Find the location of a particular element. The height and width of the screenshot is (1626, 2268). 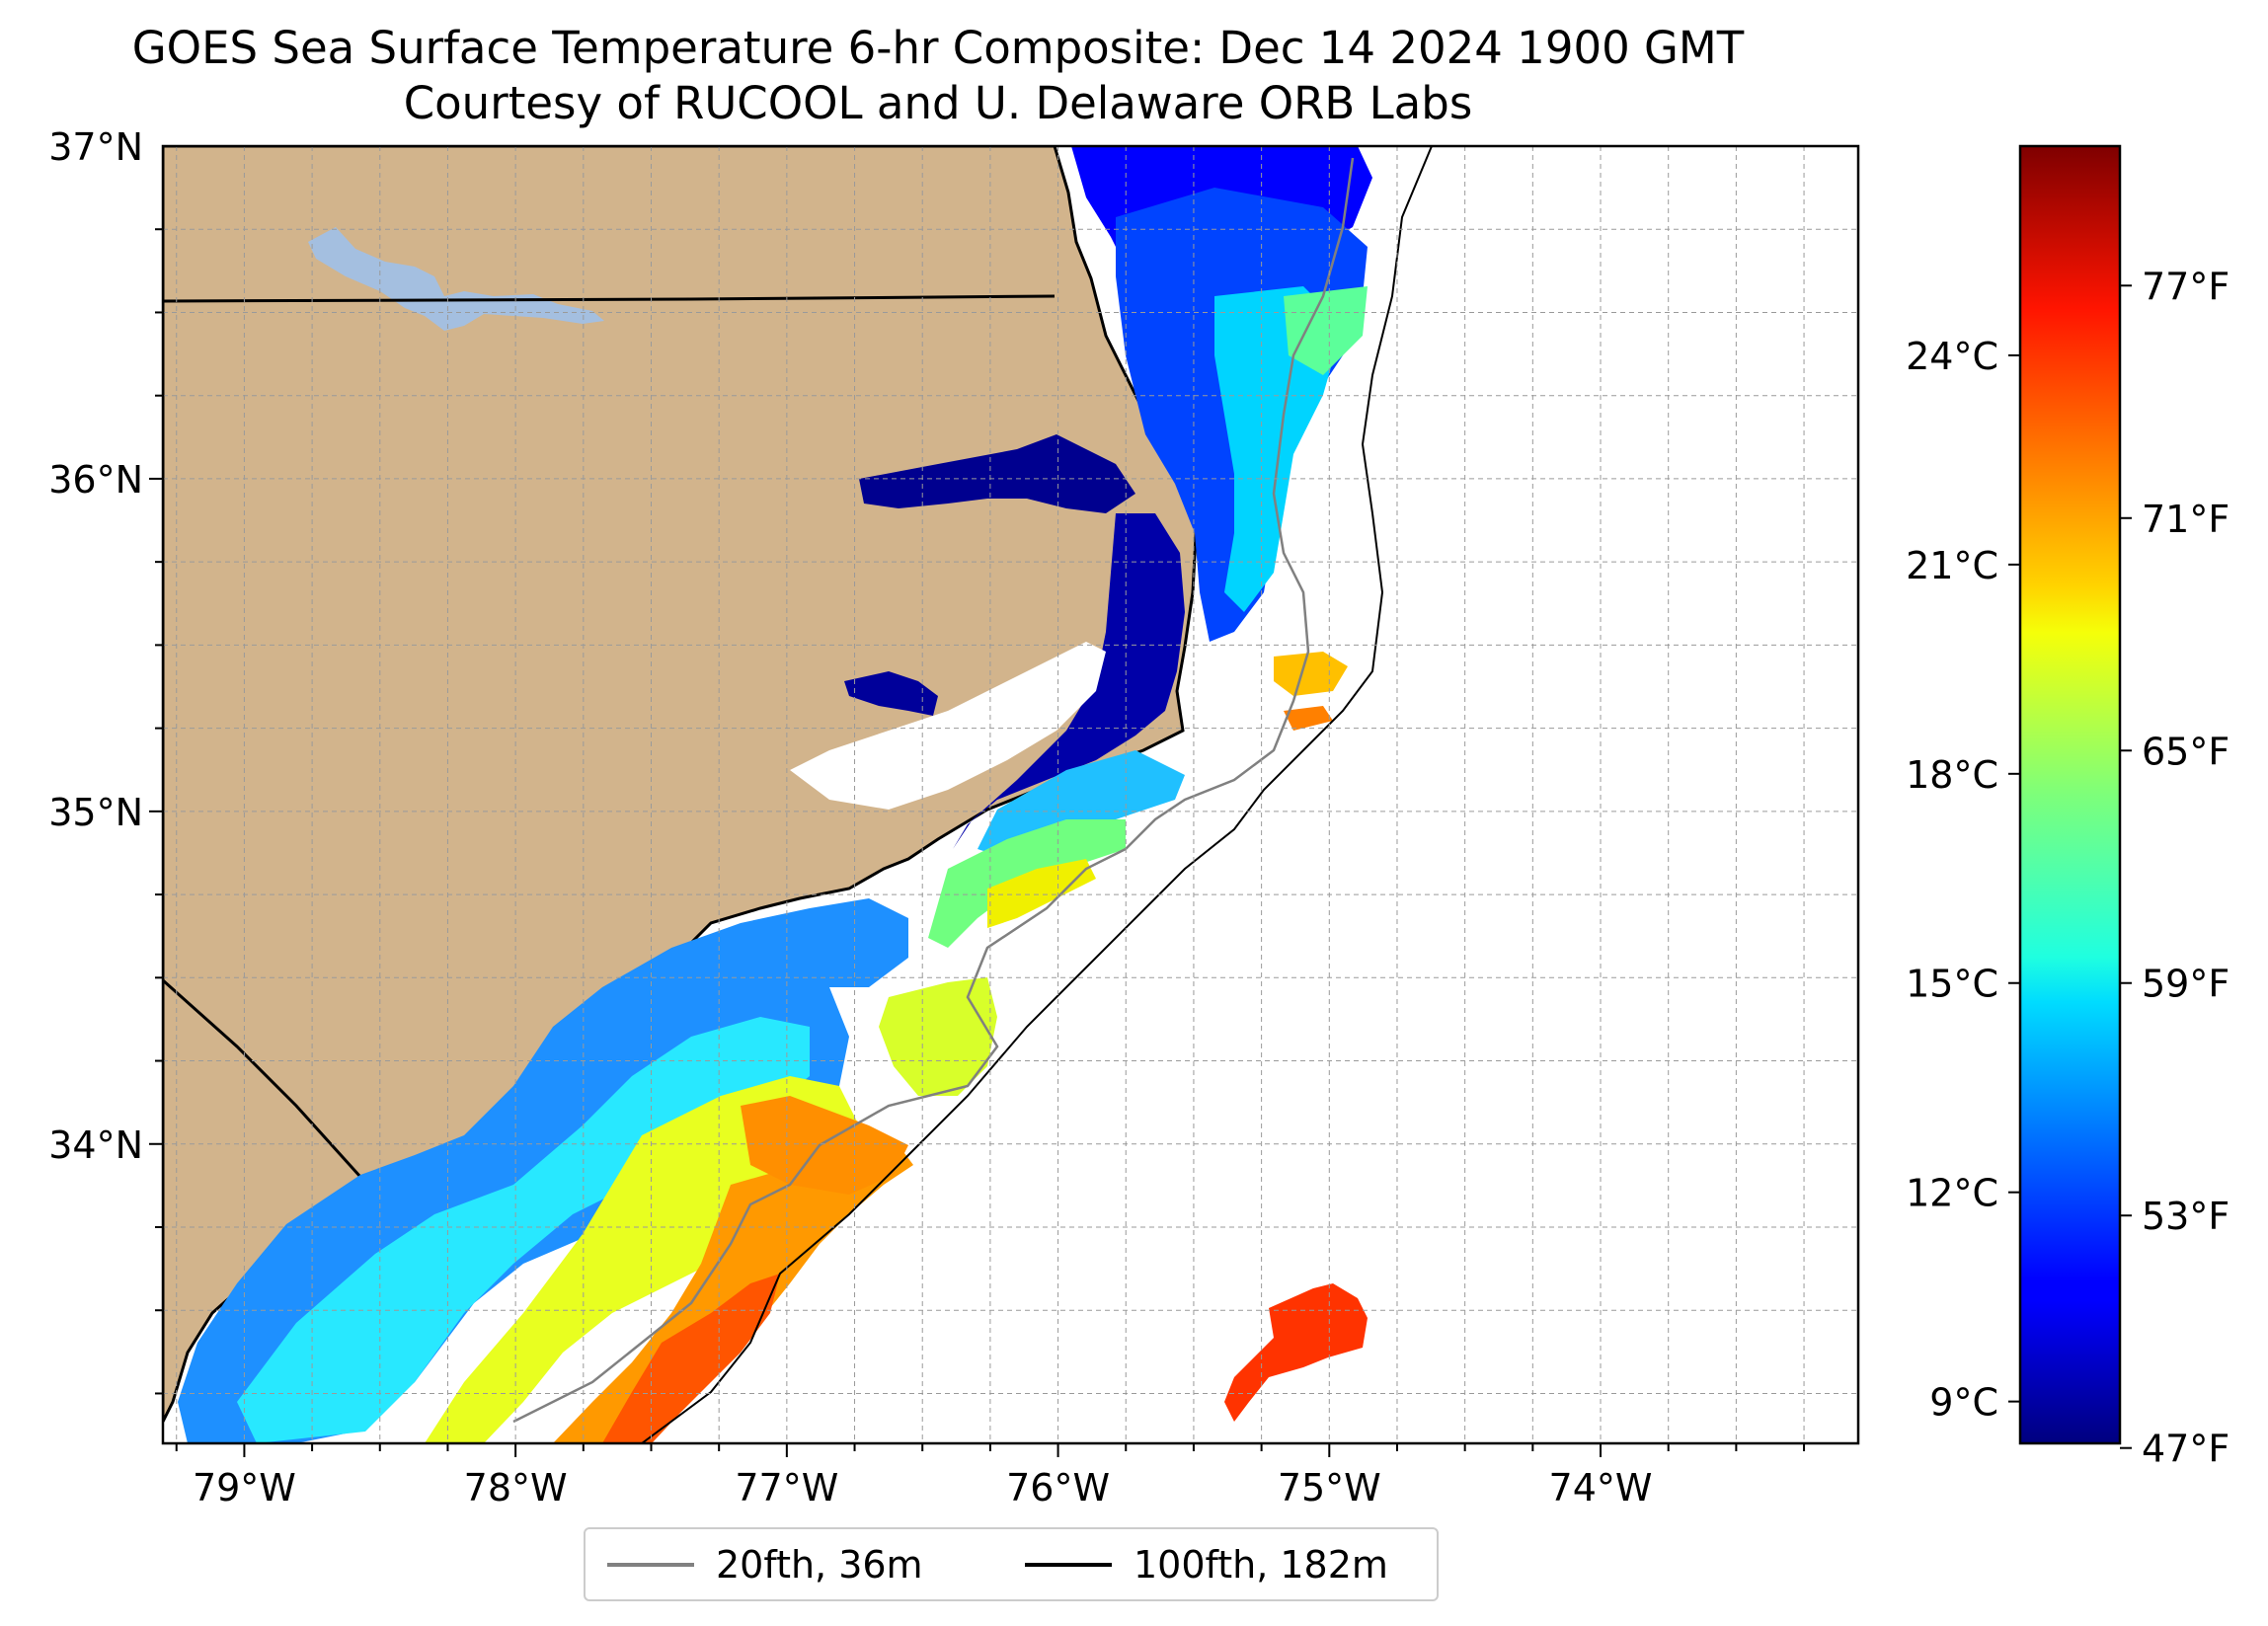

legend-item-100fth: 100fth, 182m is located at coordinates (1206, 1564).